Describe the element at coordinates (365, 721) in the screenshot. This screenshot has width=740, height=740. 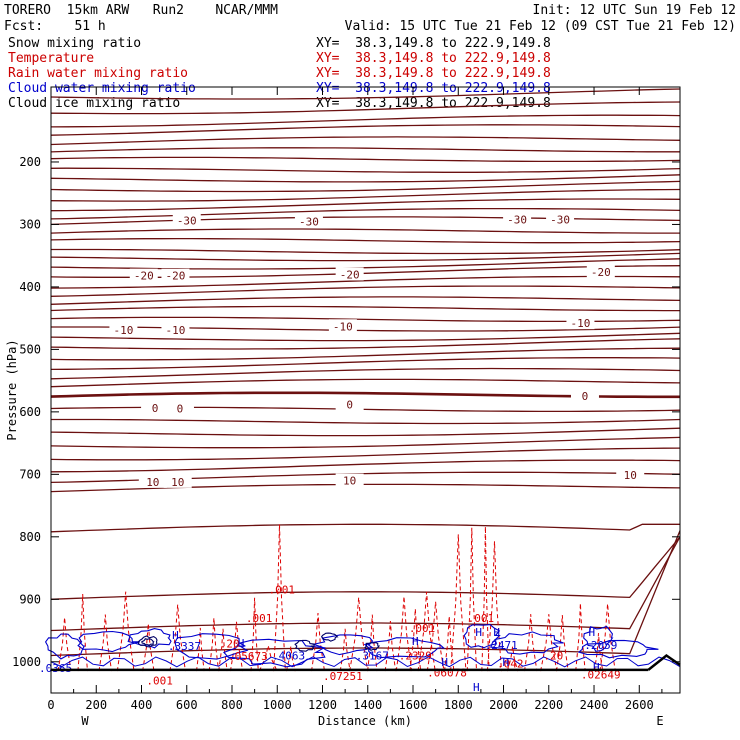
I see `x-axis-title: Distance (km)` at that location.